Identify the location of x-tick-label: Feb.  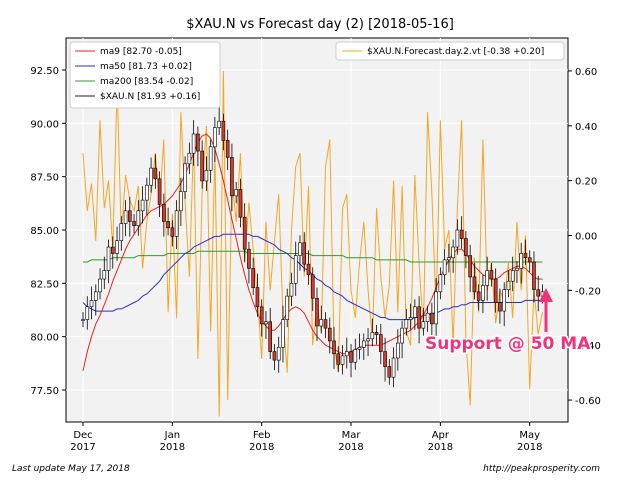
(262, 435).